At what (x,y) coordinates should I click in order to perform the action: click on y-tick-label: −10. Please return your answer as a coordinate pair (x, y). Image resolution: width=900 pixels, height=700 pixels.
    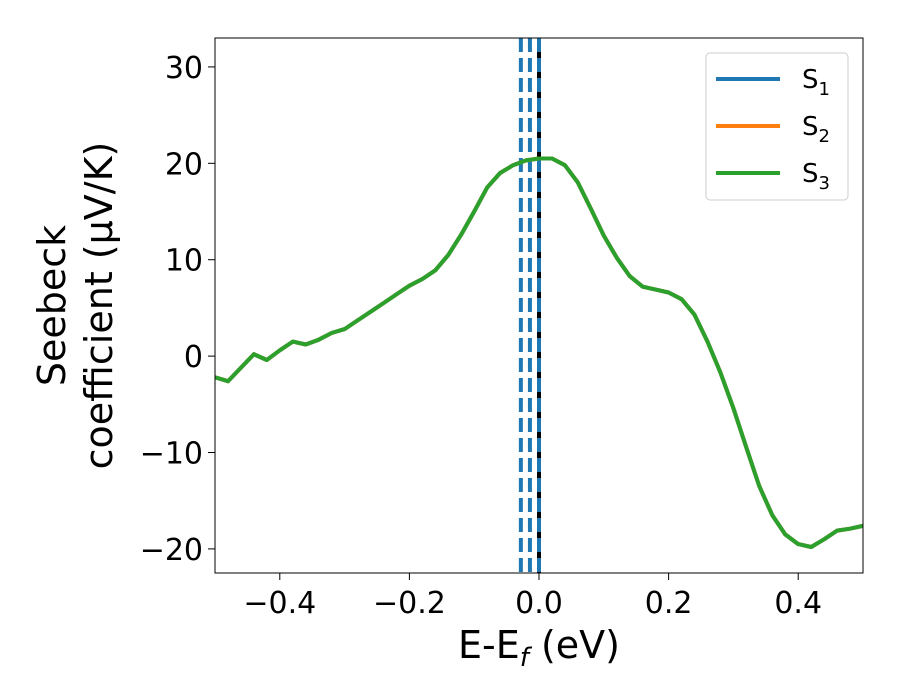
    Looking at the image, I should click on (171, 454).